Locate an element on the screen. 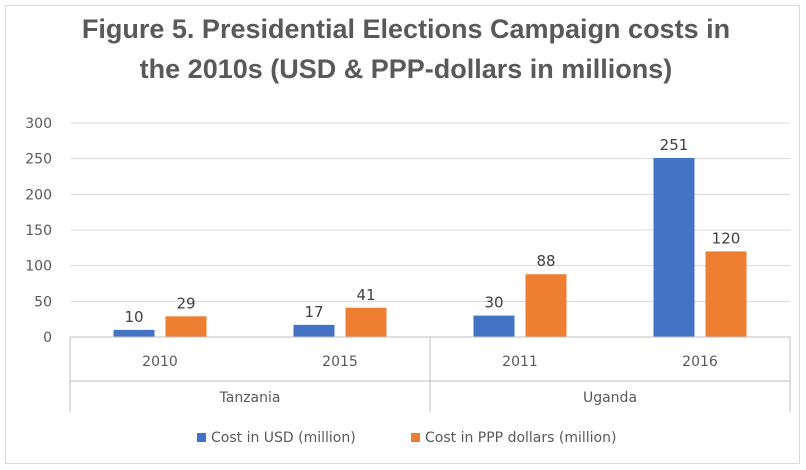 This screenshot has width=806, height=470. data-label: 10 is located at coordinates (133, 317).